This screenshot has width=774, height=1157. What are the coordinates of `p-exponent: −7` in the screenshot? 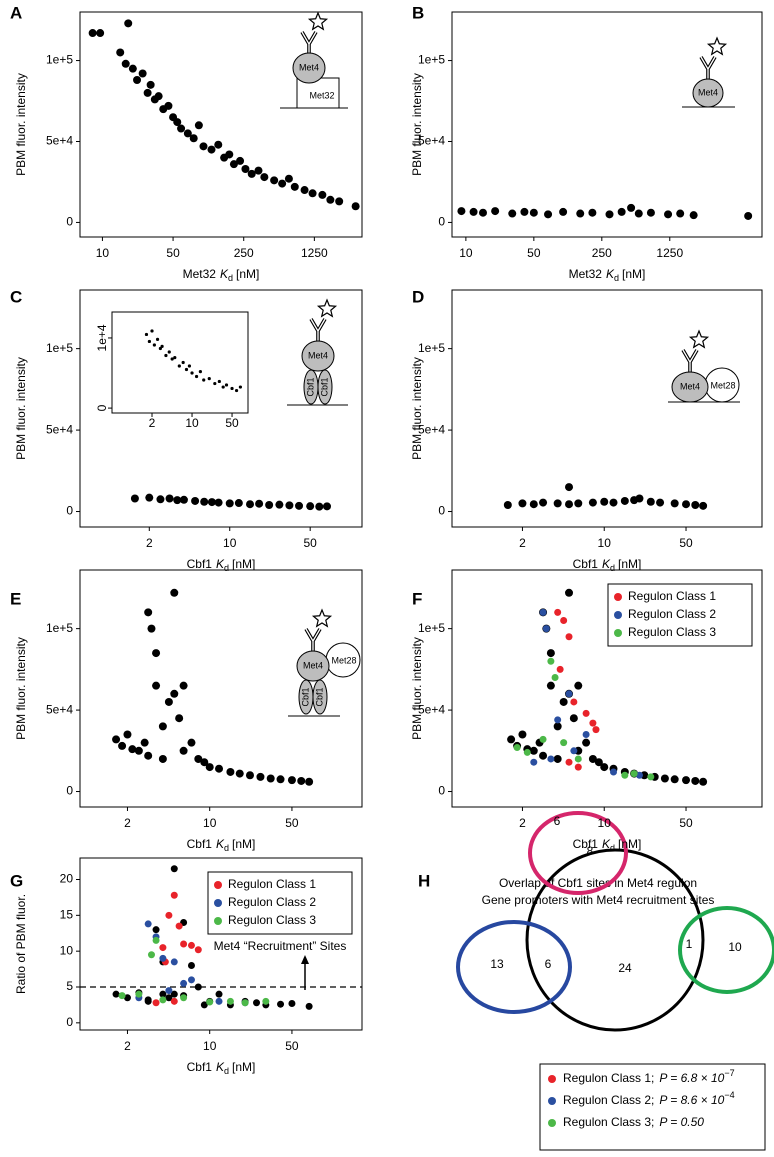 It's located at (729, 1073).